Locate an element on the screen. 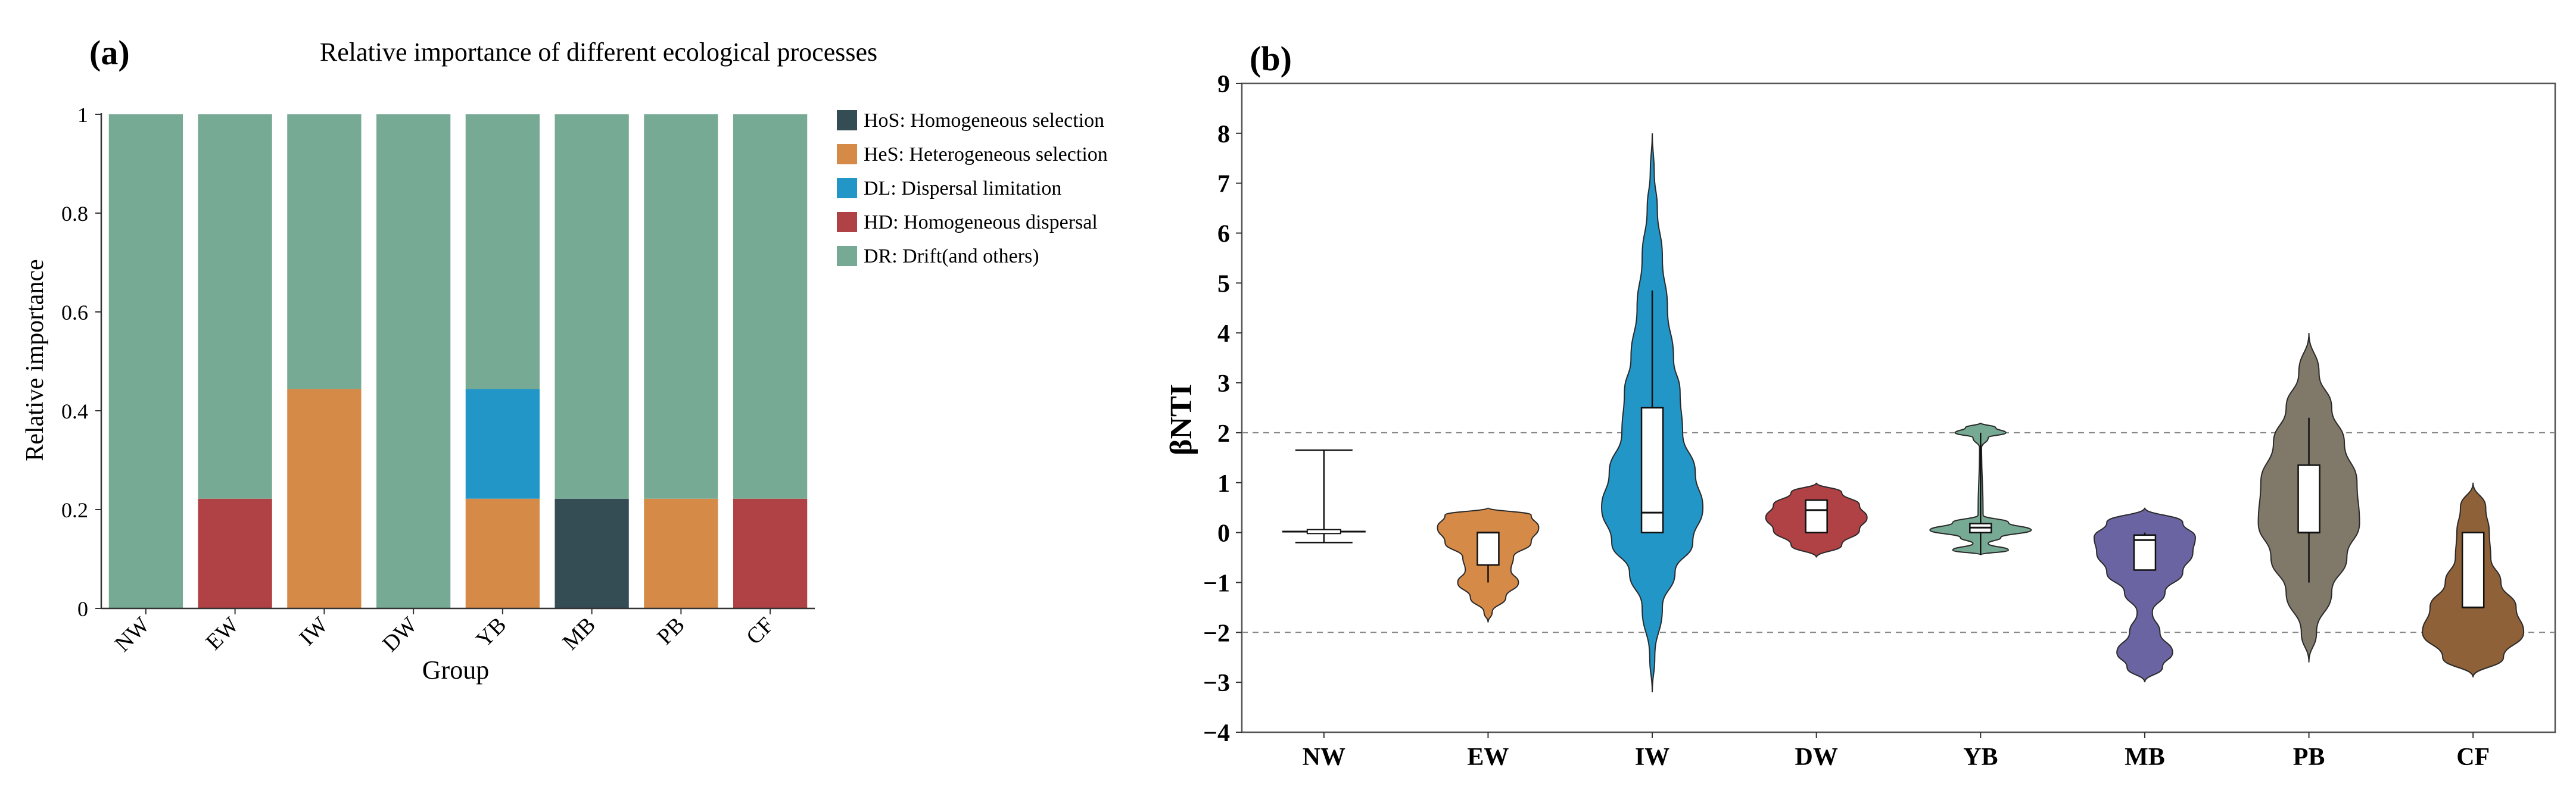  panel-b-label: (b) is located at coordinates (1271, 59).